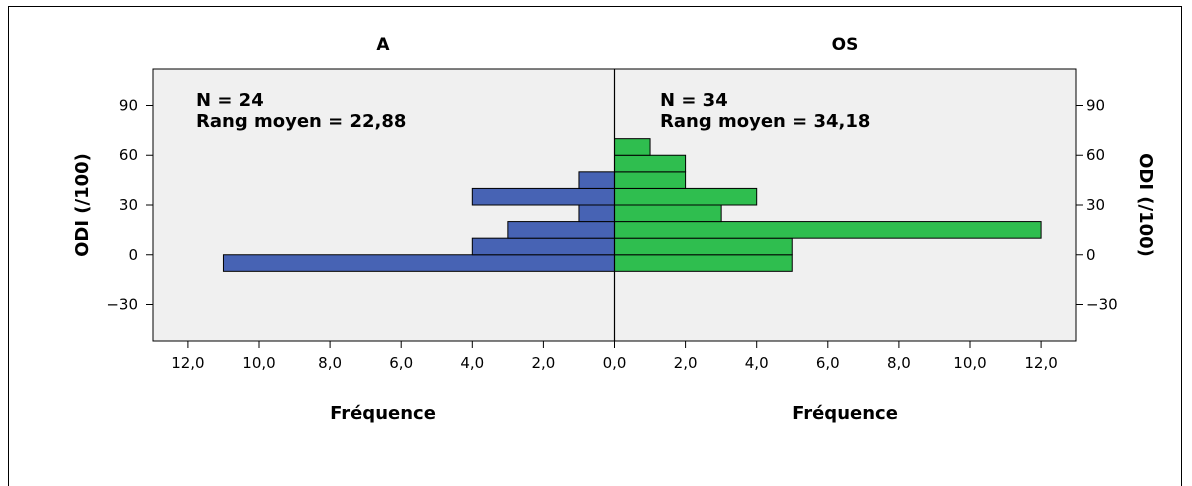  I want to click on y-tick-label-right: 60, so click(1095, 155).